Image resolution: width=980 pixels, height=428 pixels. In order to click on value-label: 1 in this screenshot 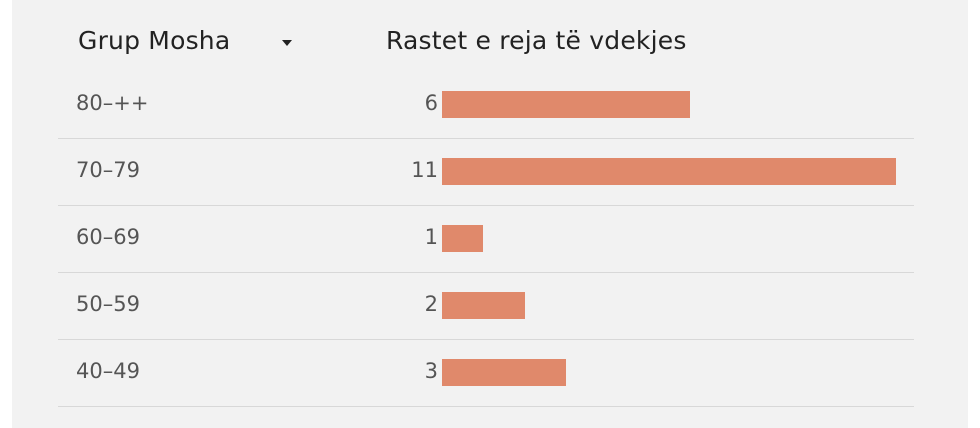, I will do `click(431, 237)`.